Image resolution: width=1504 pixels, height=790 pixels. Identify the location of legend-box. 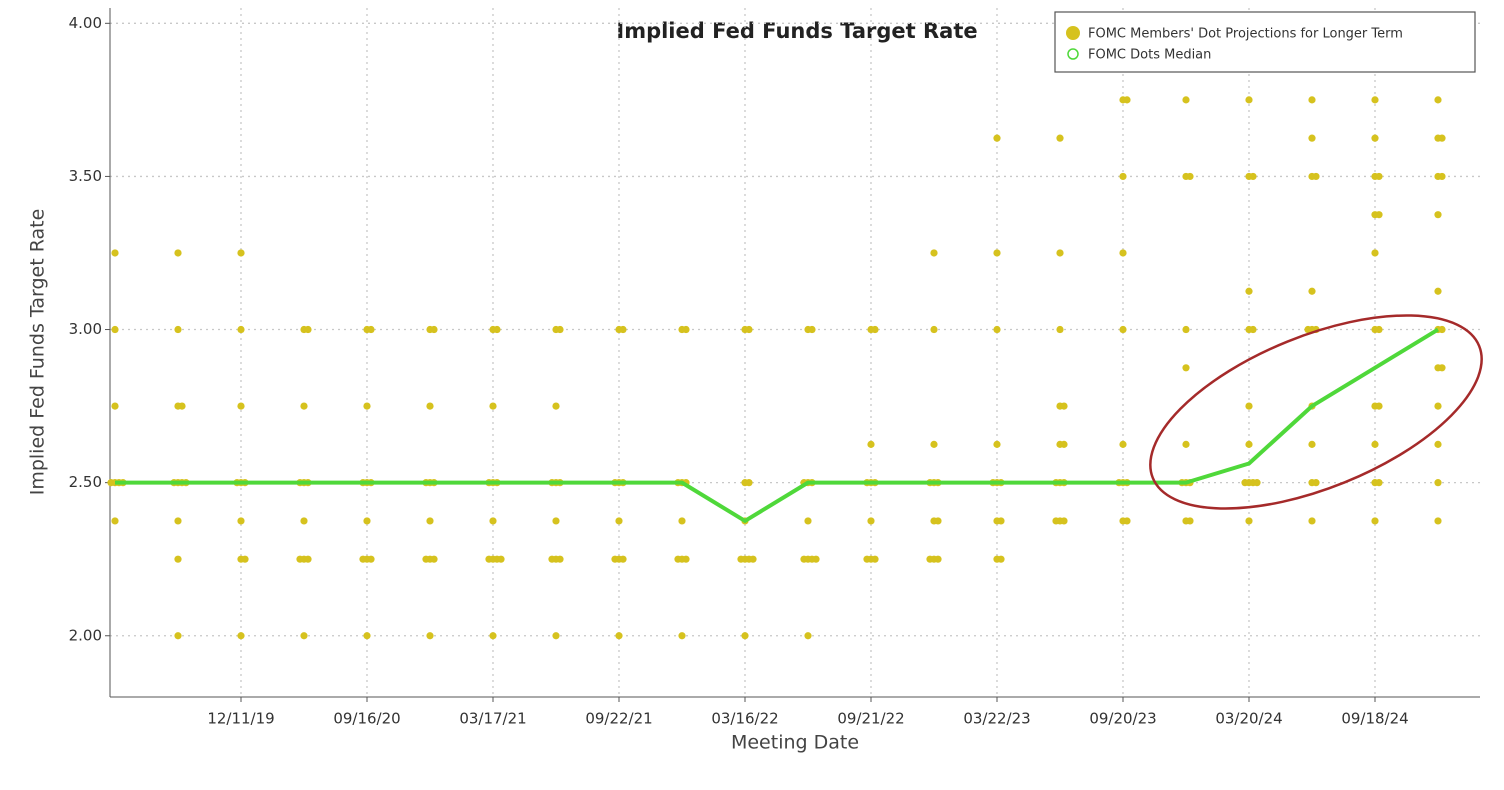
(1265, 42).